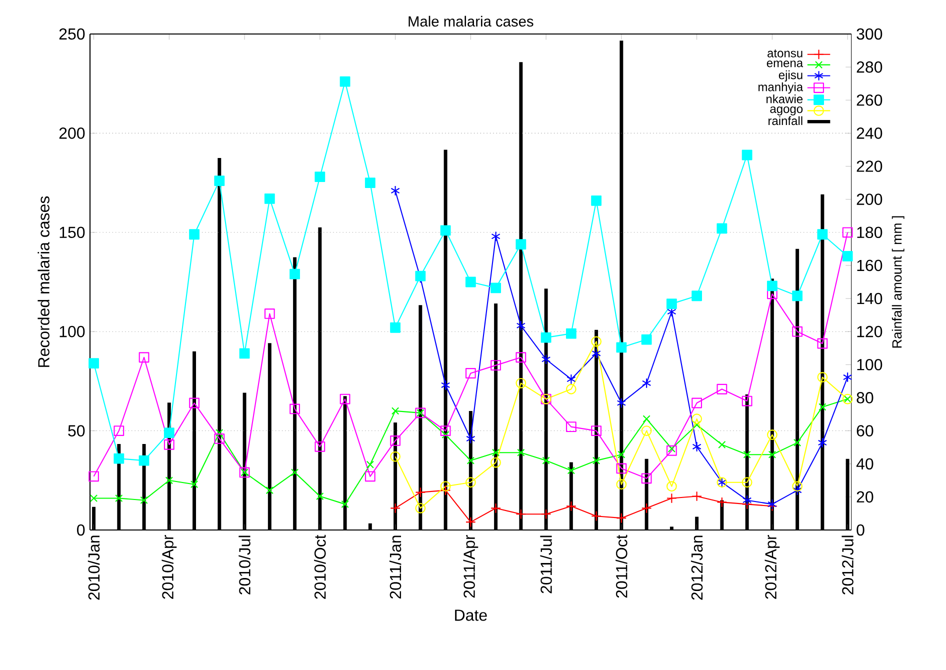 The image size is (946, 670). I want to click on x-axis-title: Date, so click(471, 615).